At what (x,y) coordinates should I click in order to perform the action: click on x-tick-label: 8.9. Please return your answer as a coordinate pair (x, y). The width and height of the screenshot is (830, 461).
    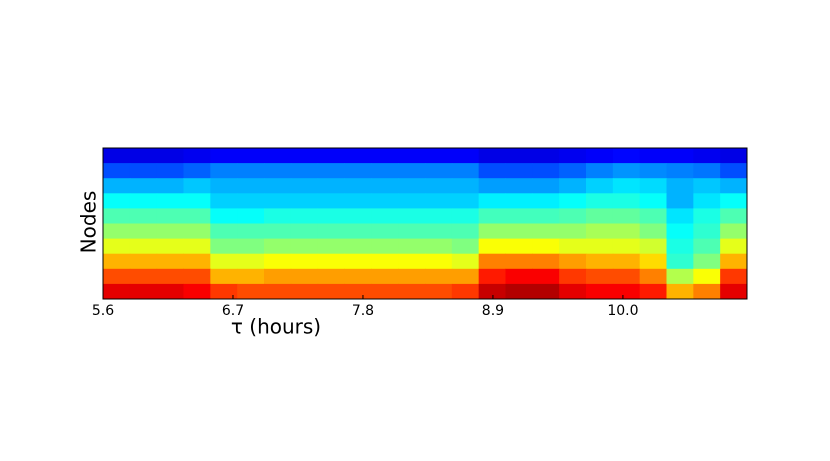
    Looking at the image, I should click on (493, 311).